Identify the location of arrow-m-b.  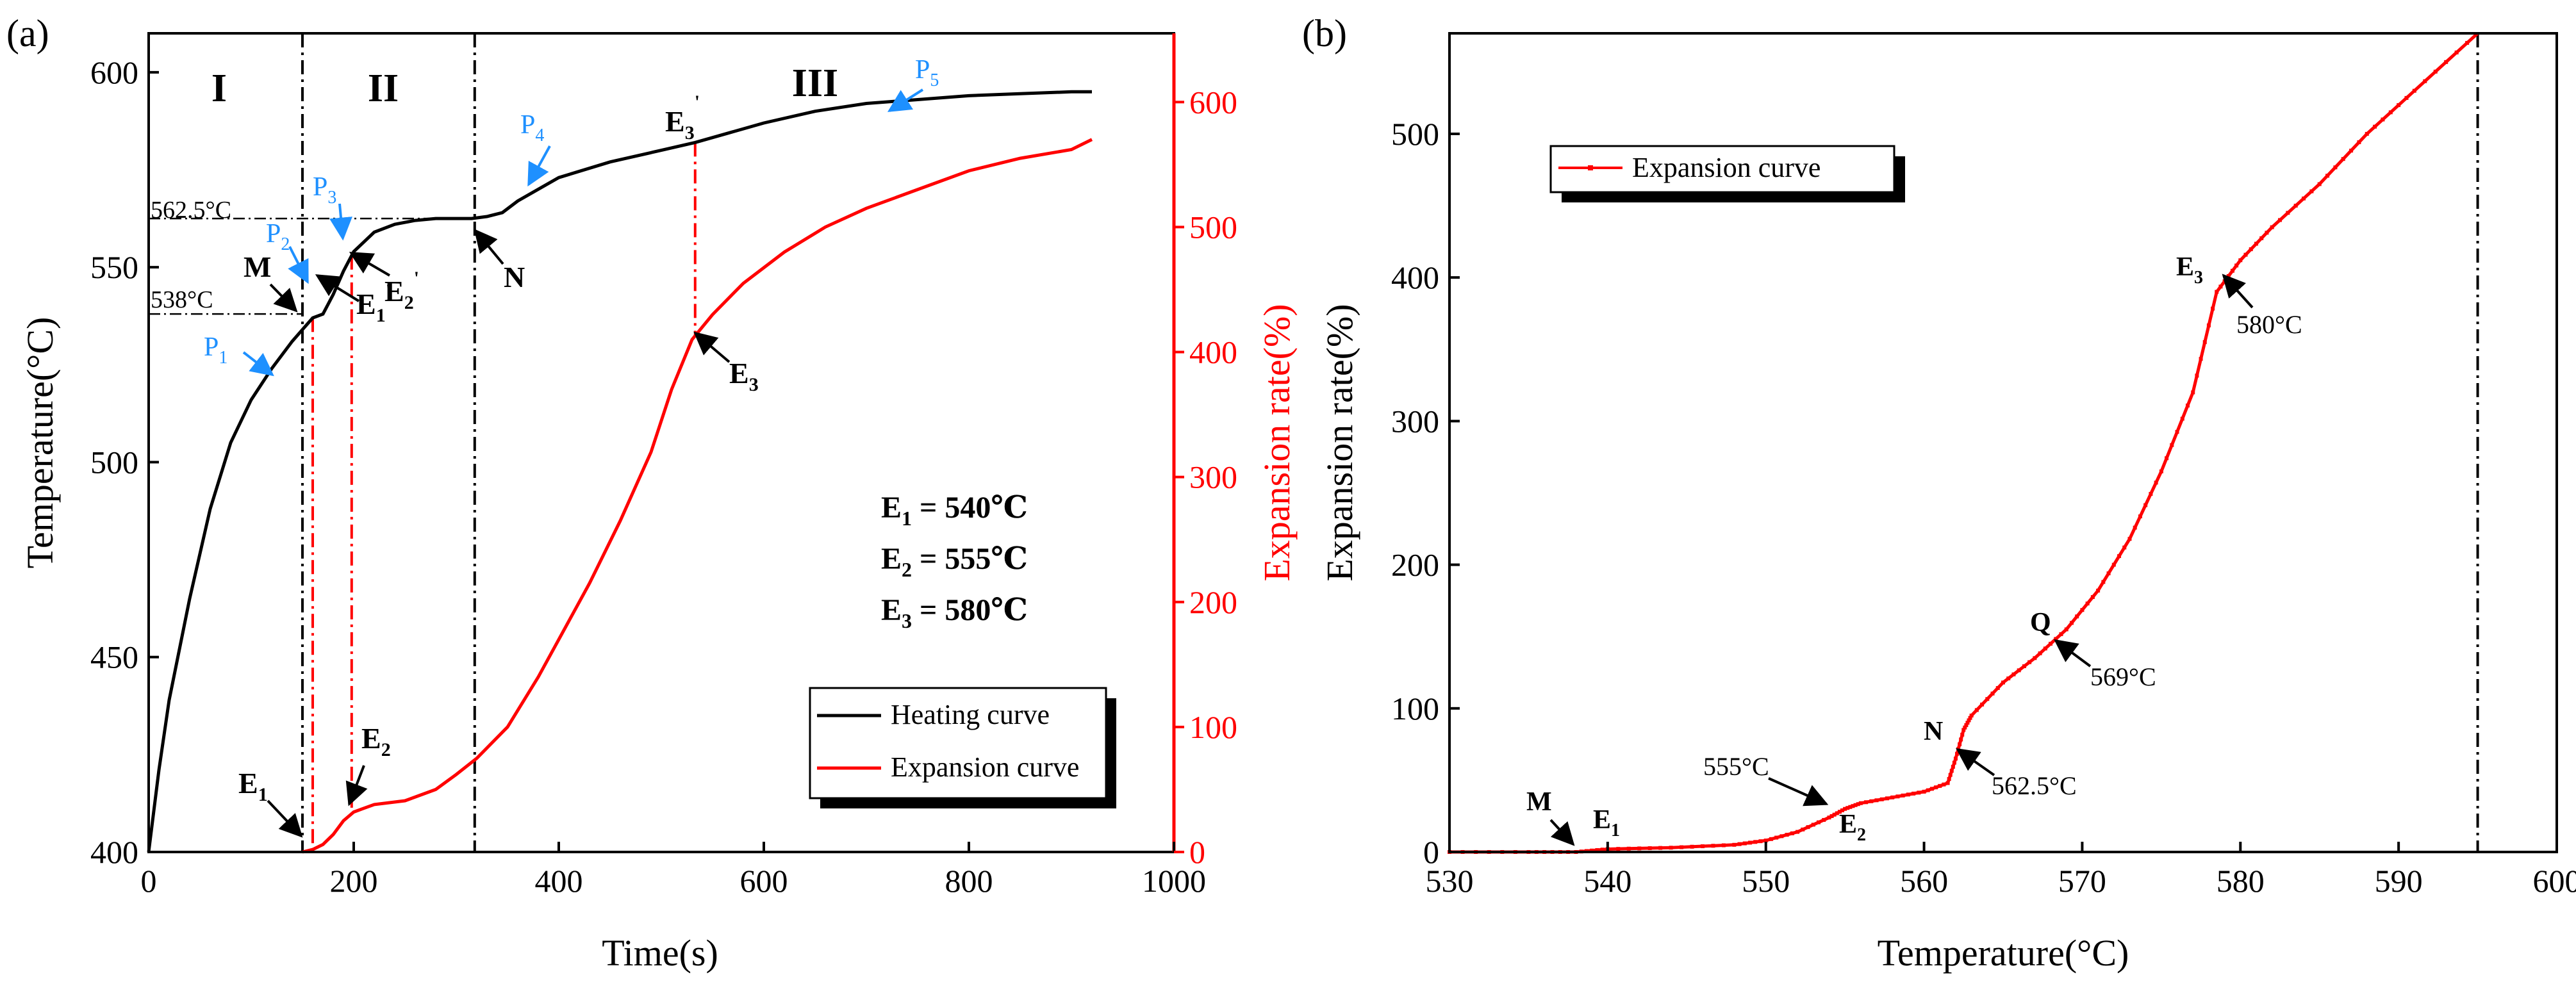
(1562, 832).